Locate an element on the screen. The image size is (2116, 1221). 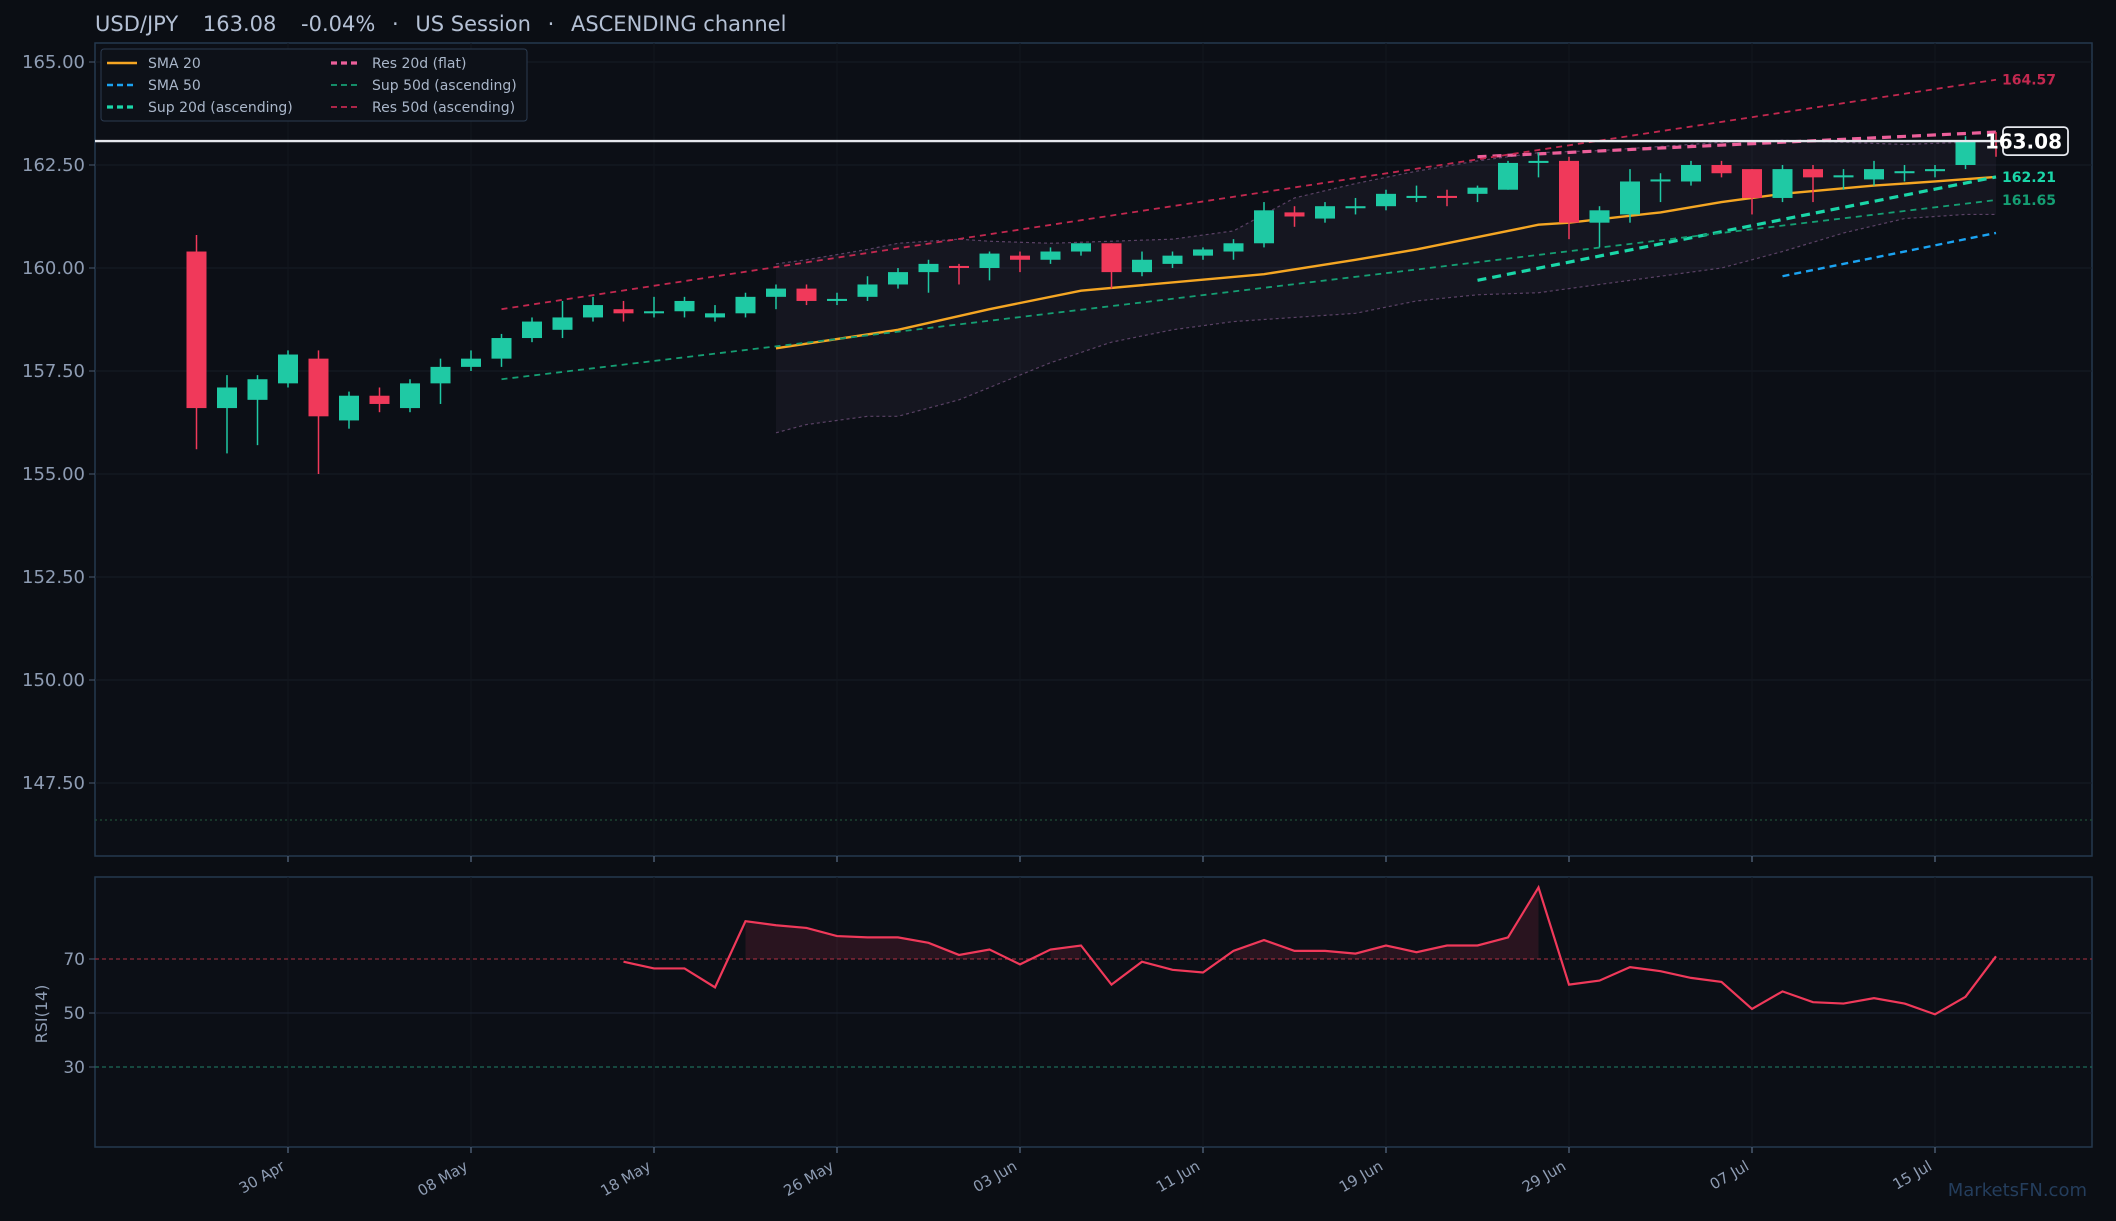
legend-item: SMA 50 is located at coordinates (154, 86).